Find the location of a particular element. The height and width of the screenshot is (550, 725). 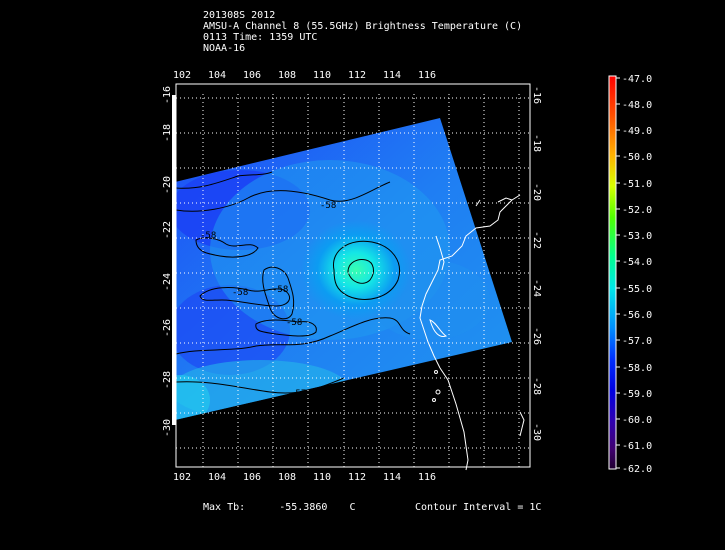

lon-ticks-bottom: 102 104 106 108 110 112 114 116 is located at coordinates (304, 477).